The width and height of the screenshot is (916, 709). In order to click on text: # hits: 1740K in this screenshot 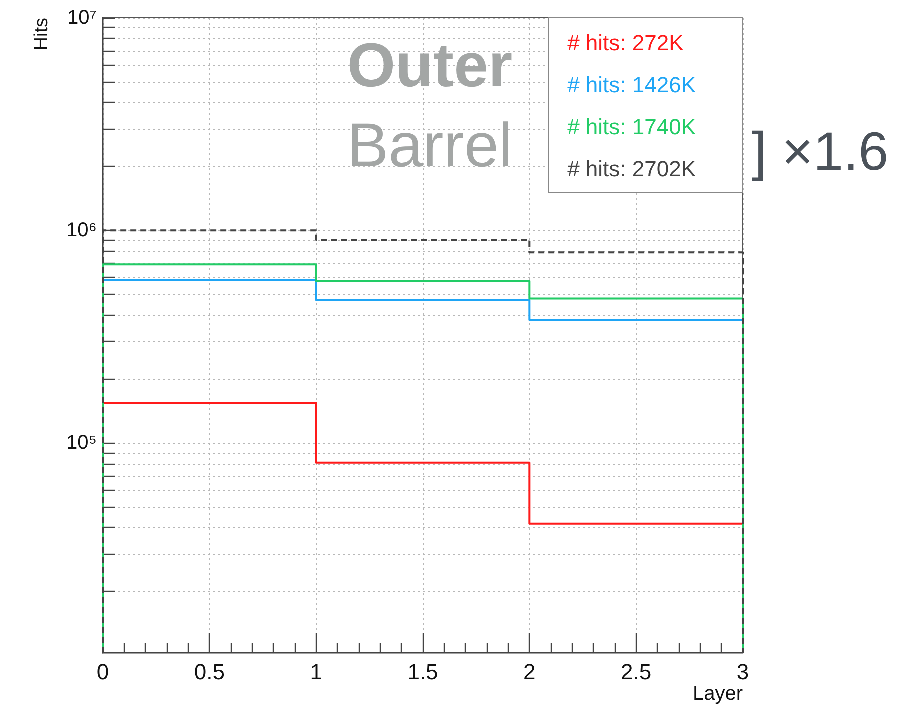, I will do `click(632, 127)`.